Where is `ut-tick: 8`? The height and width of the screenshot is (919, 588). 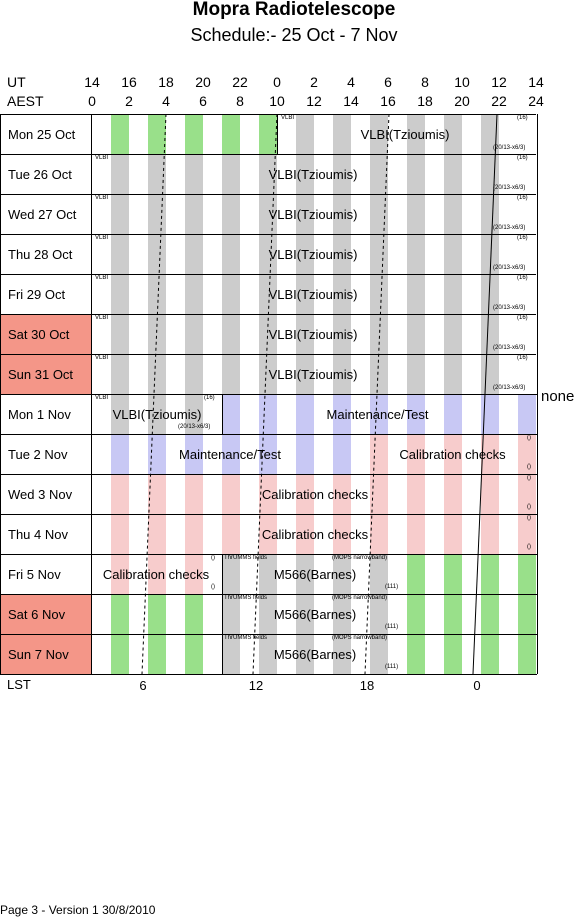 ut-tick: 8 is located at coordinates (425, 82).